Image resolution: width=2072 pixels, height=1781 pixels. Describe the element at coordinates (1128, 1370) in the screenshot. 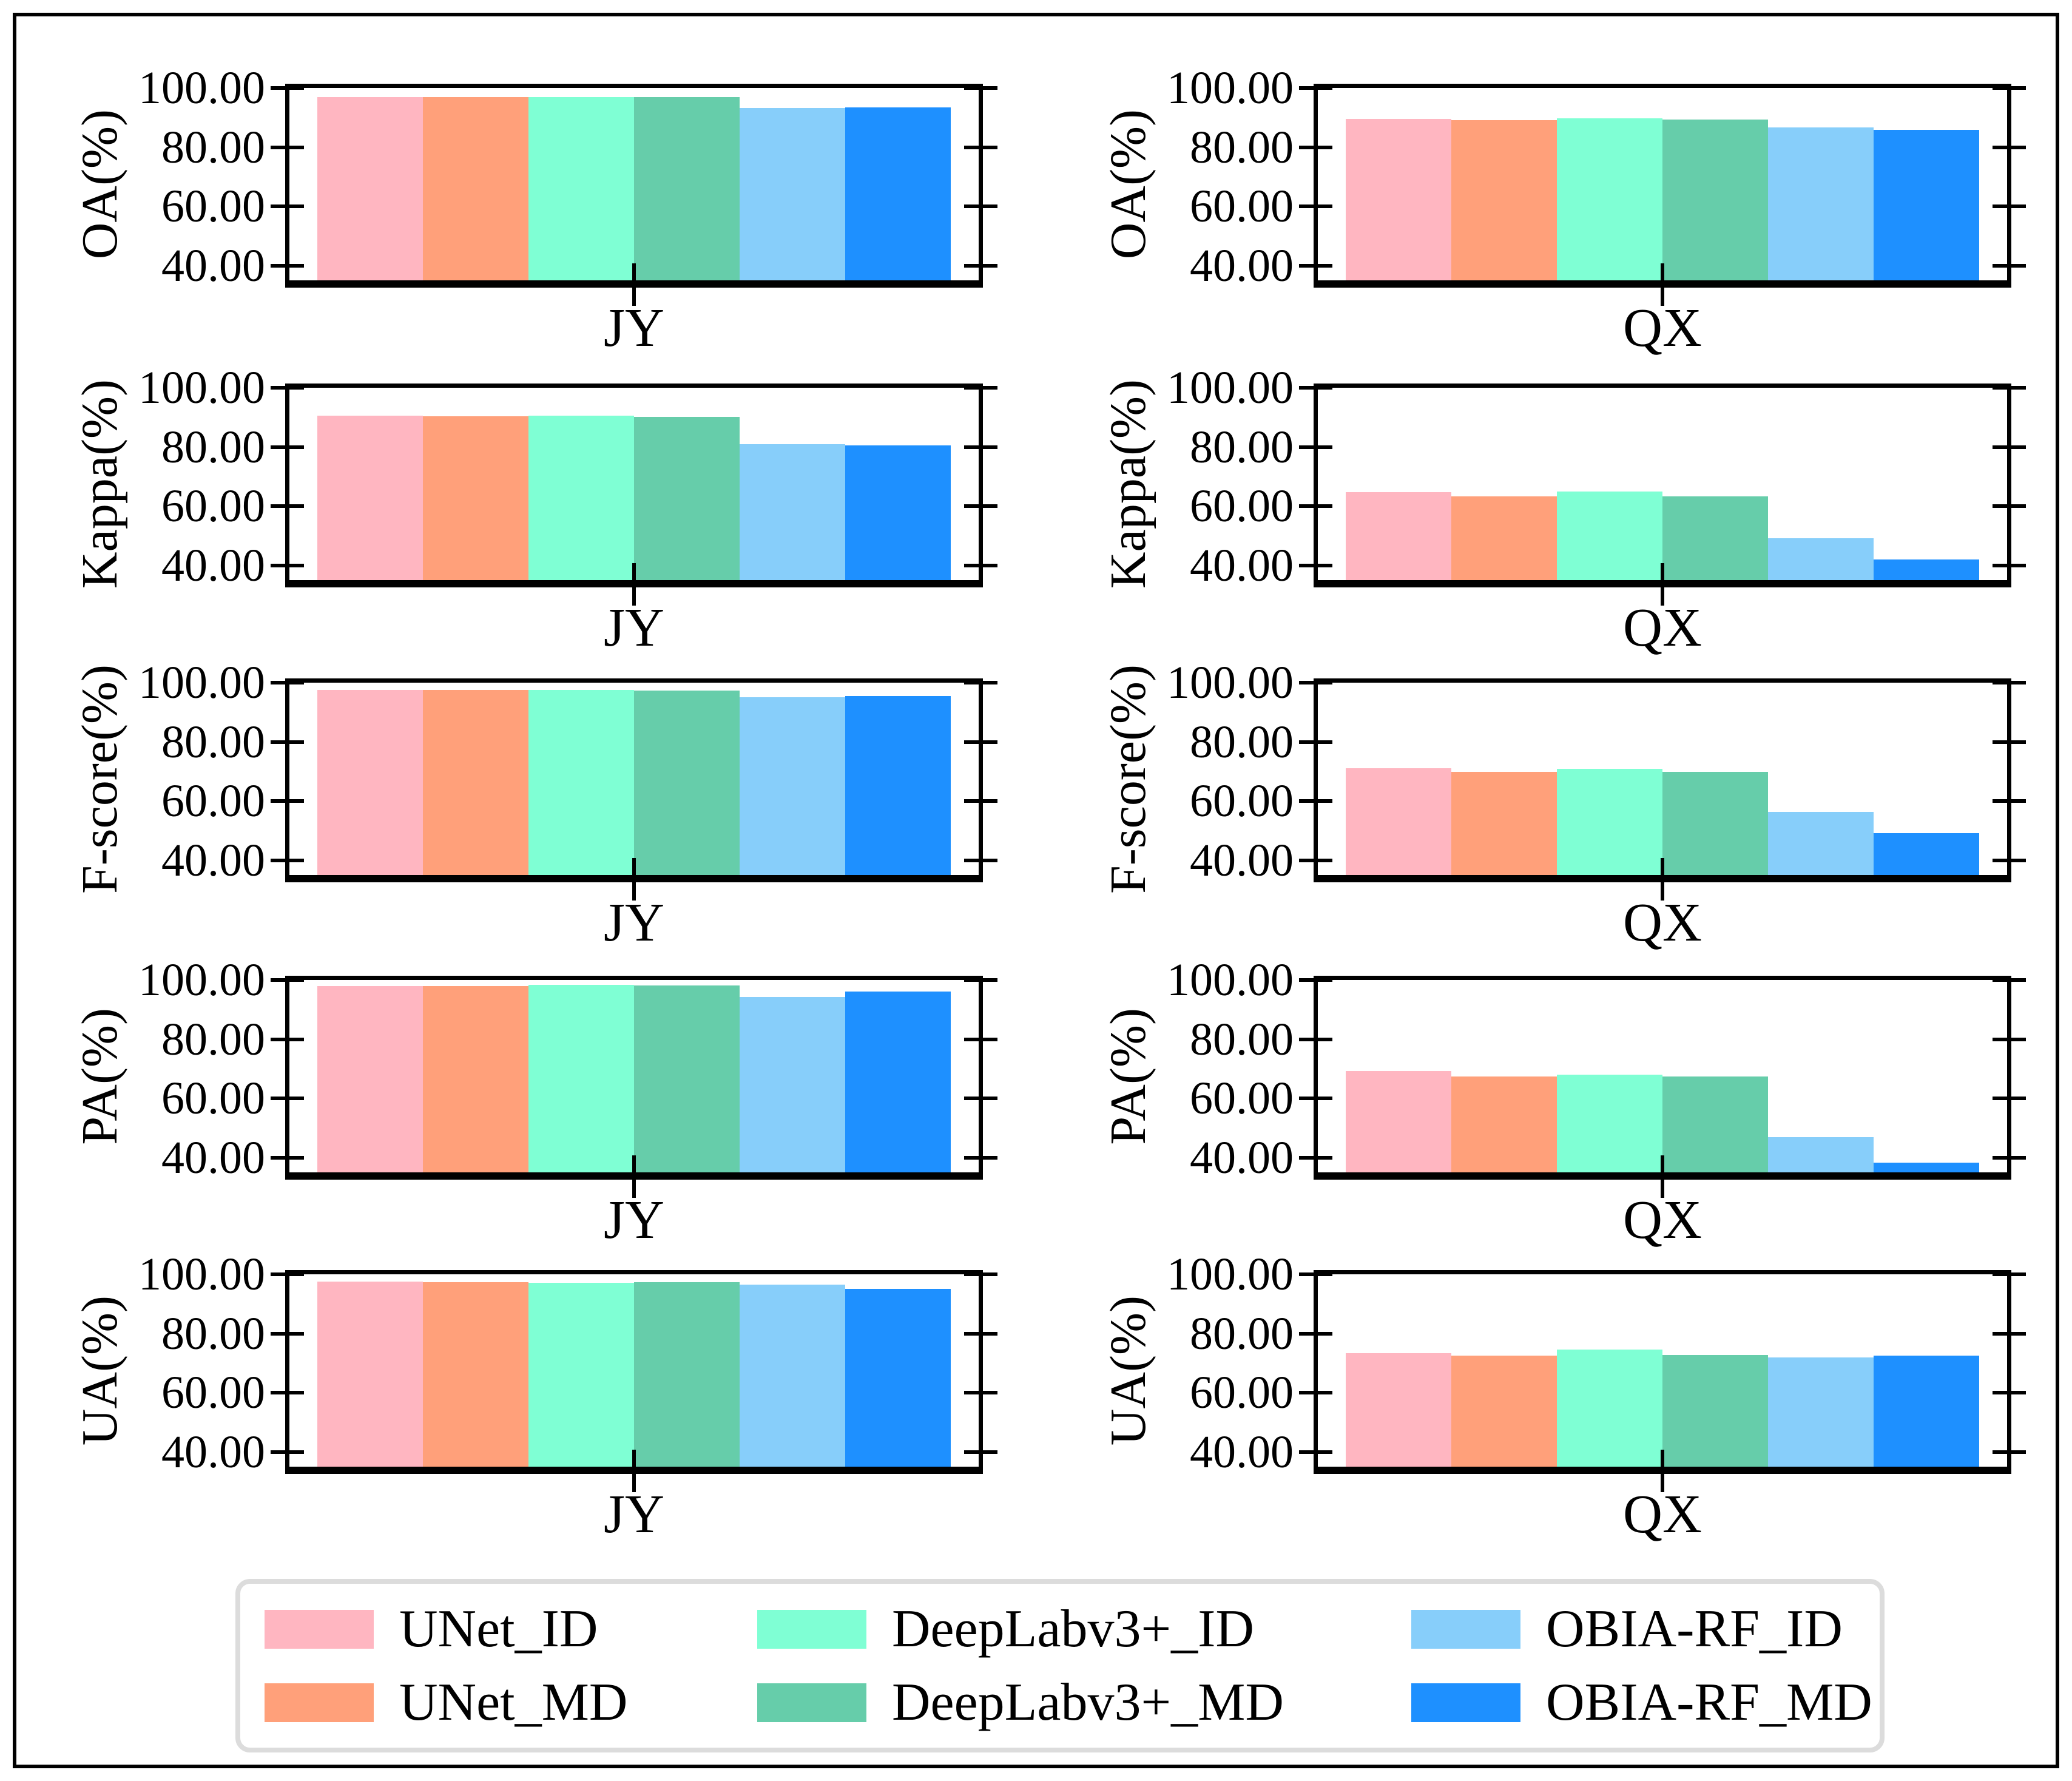

I see `y-axis-label-wrap: UA(%)` at that location.